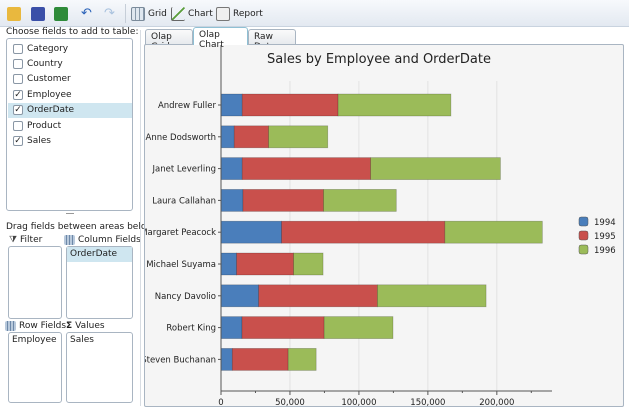 This screenshot has width=629, height=411. Describe the element at coordinates (70, 63) in the screenshot. I see `field-item: Country` at that location.